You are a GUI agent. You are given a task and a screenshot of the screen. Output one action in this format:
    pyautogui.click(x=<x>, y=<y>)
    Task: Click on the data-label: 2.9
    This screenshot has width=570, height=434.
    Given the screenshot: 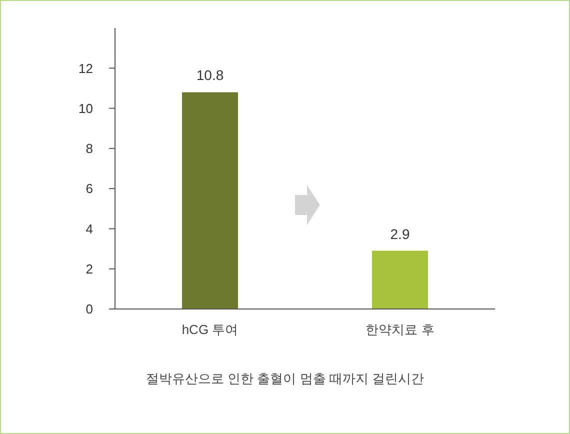 What is the action you would take?
    pyautogui.click(x=400, y=234)
    